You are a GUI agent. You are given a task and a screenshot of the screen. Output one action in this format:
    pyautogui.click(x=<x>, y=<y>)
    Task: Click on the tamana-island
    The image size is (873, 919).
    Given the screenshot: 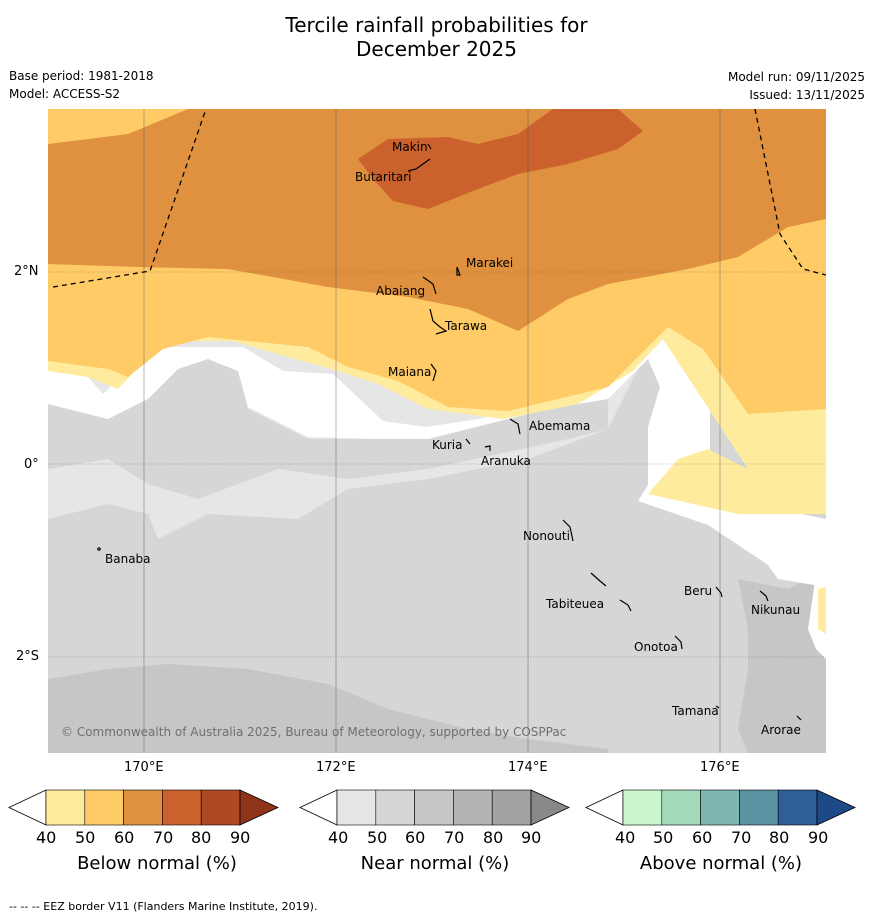 What is the action you would take?
    pyautogui.click(x=717, y=707)
    